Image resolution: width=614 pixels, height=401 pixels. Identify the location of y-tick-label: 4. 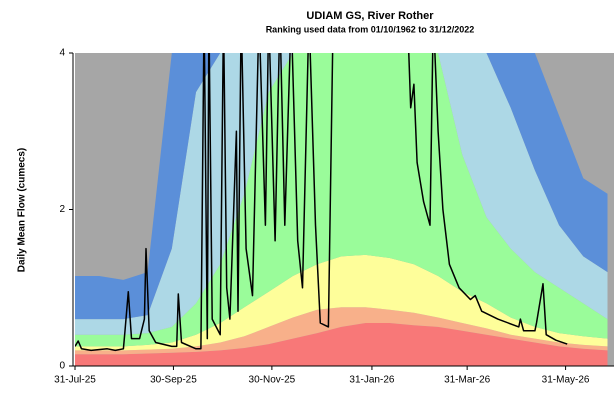
(62, 53).